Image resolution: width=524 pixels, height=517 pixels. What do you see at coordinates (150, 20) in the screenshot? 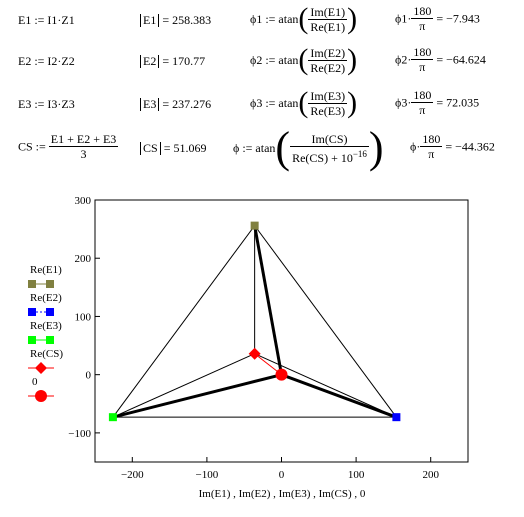
I see `e1-abs: E1` at bounding box center [150, 20].